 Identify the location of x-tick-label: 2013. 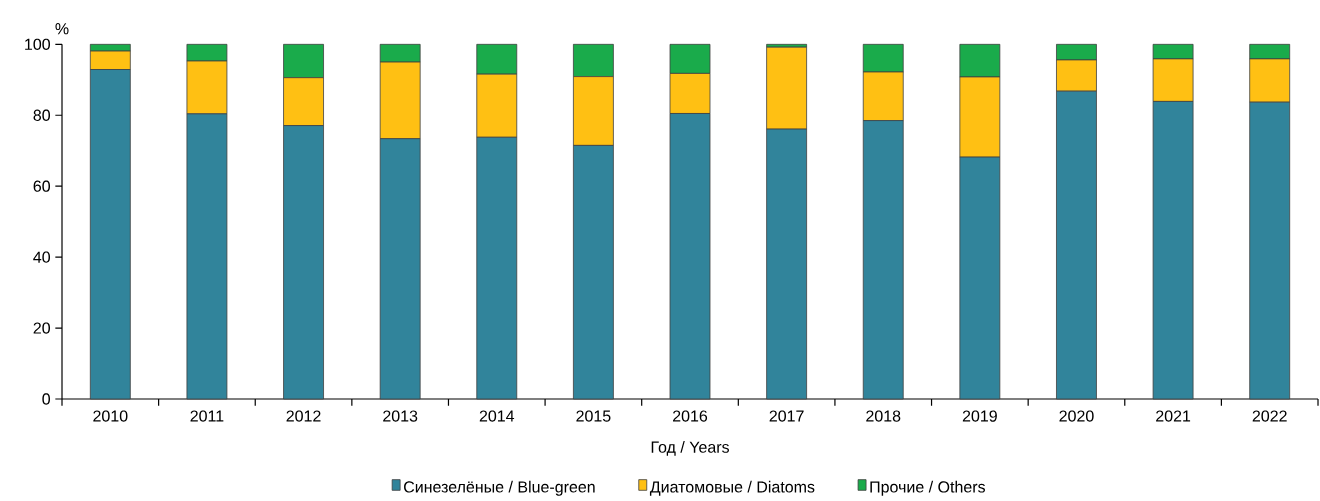
(400, 416).